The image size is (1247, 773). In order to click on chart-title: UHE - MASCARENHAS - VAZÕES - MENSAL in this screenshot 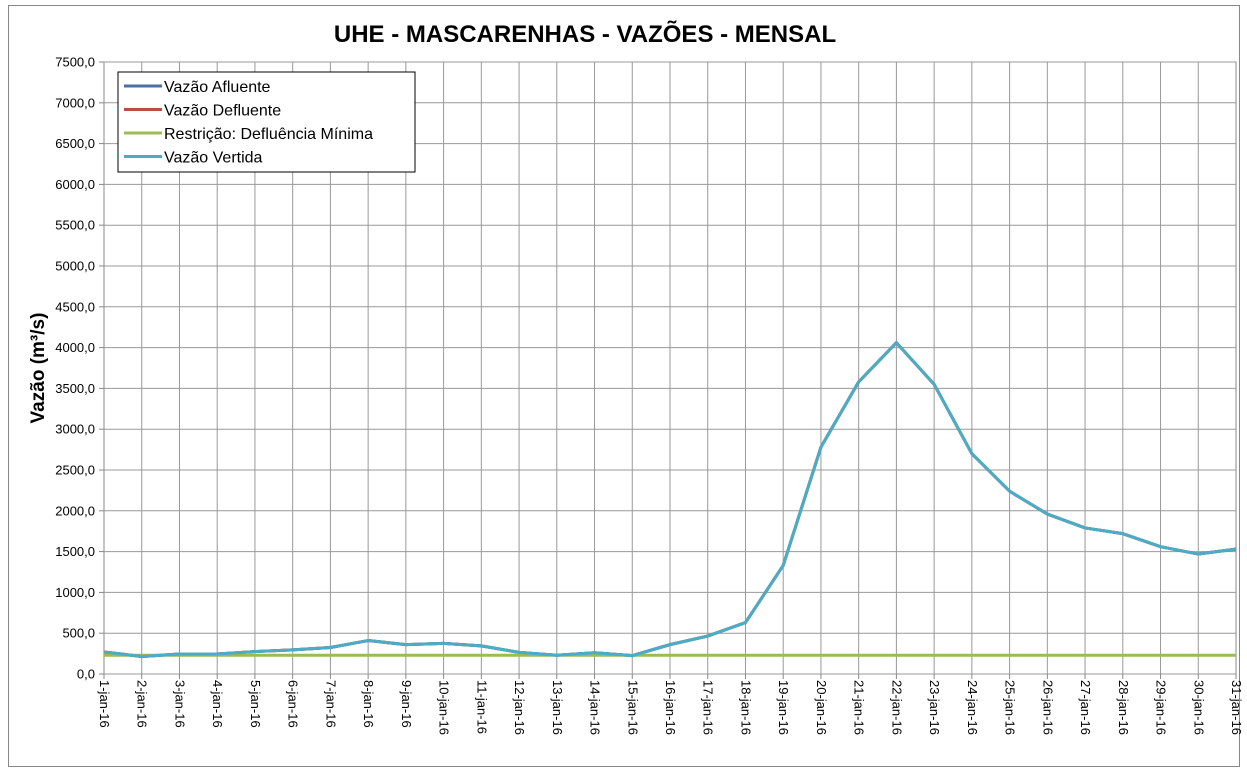, I will do `click(585, 34)`.